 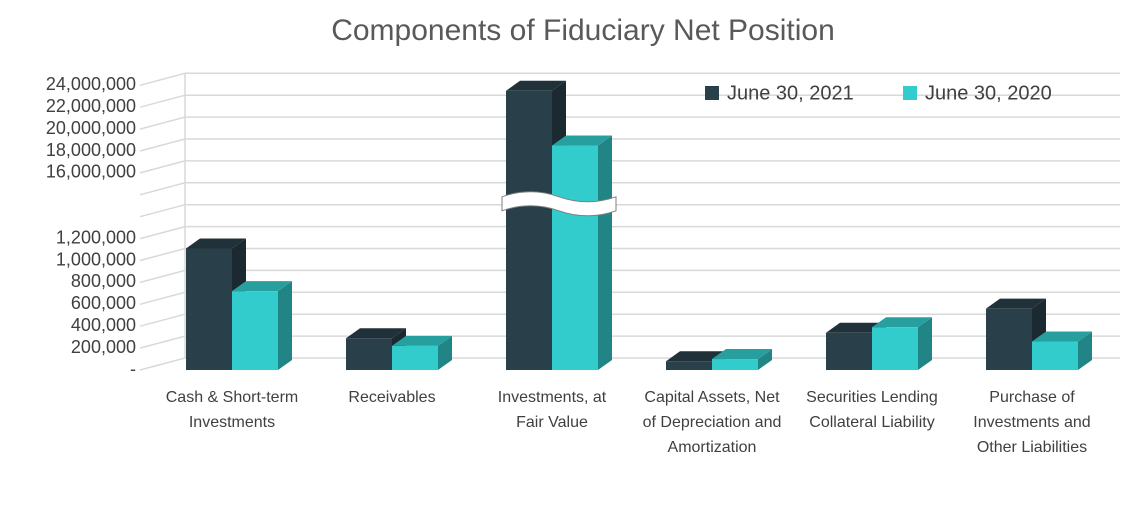 I want to click on x-tick-label: Receivables, so click(x=392, y=397).